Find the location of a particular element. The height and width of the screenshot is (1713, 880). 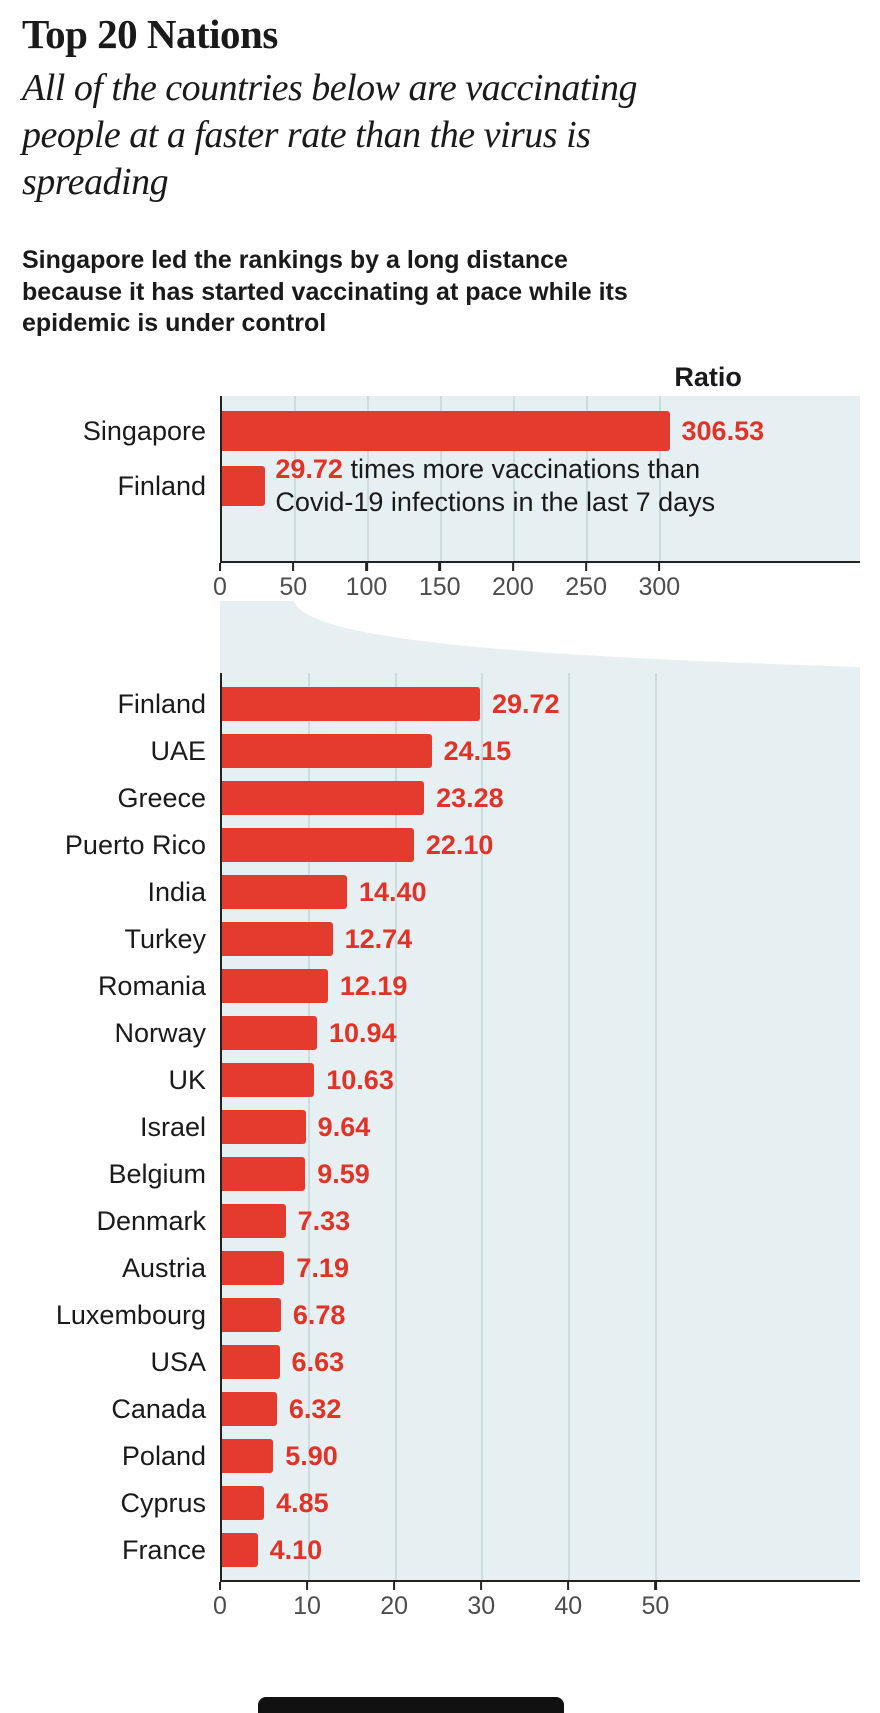

category-label: Luxembourg is located at coordinates (130, 1314).